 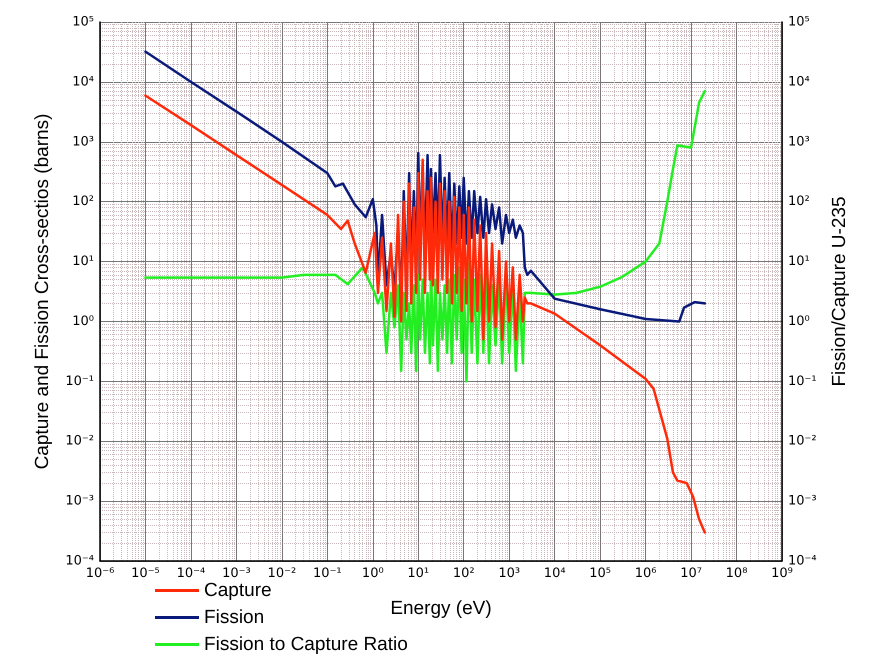 What do you see at coordinates (79, 381) in the screenshot?
I see `text: 10⁻¹` at bounding box center [79, 381].